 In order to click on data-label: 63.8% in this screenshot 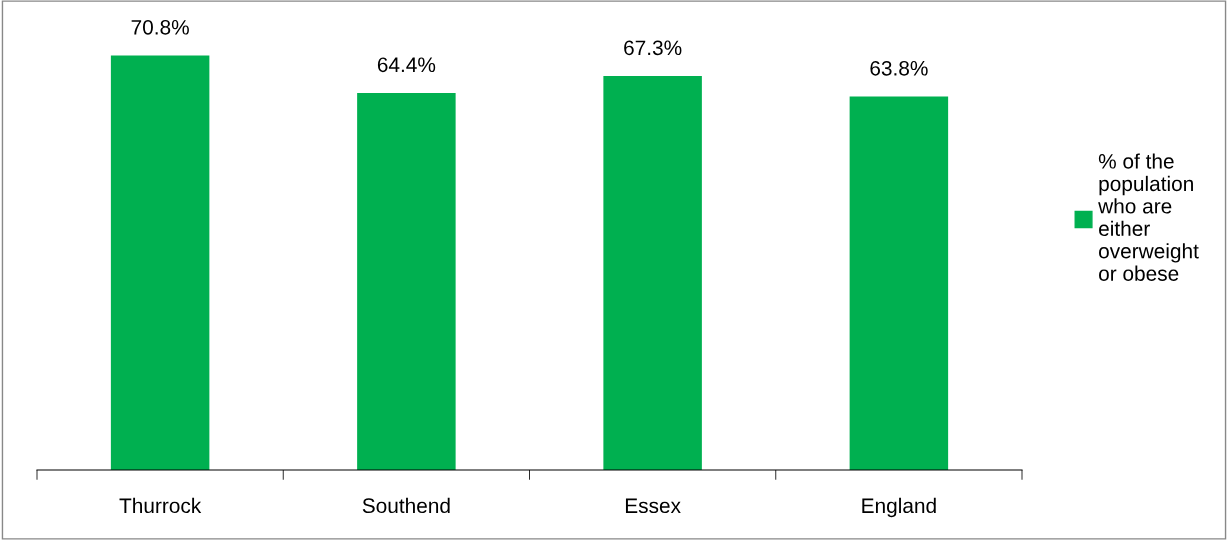, I will do `click(899, 68)`.